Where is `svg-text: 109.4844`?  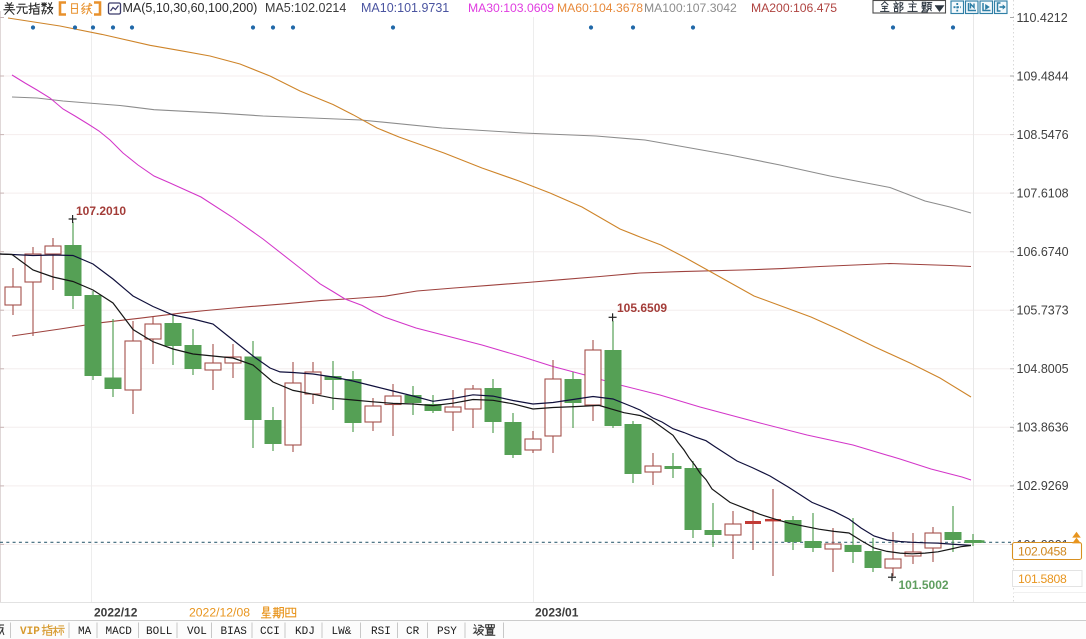
svg-text: 109.4844 is located at coordinates (1043, 76).